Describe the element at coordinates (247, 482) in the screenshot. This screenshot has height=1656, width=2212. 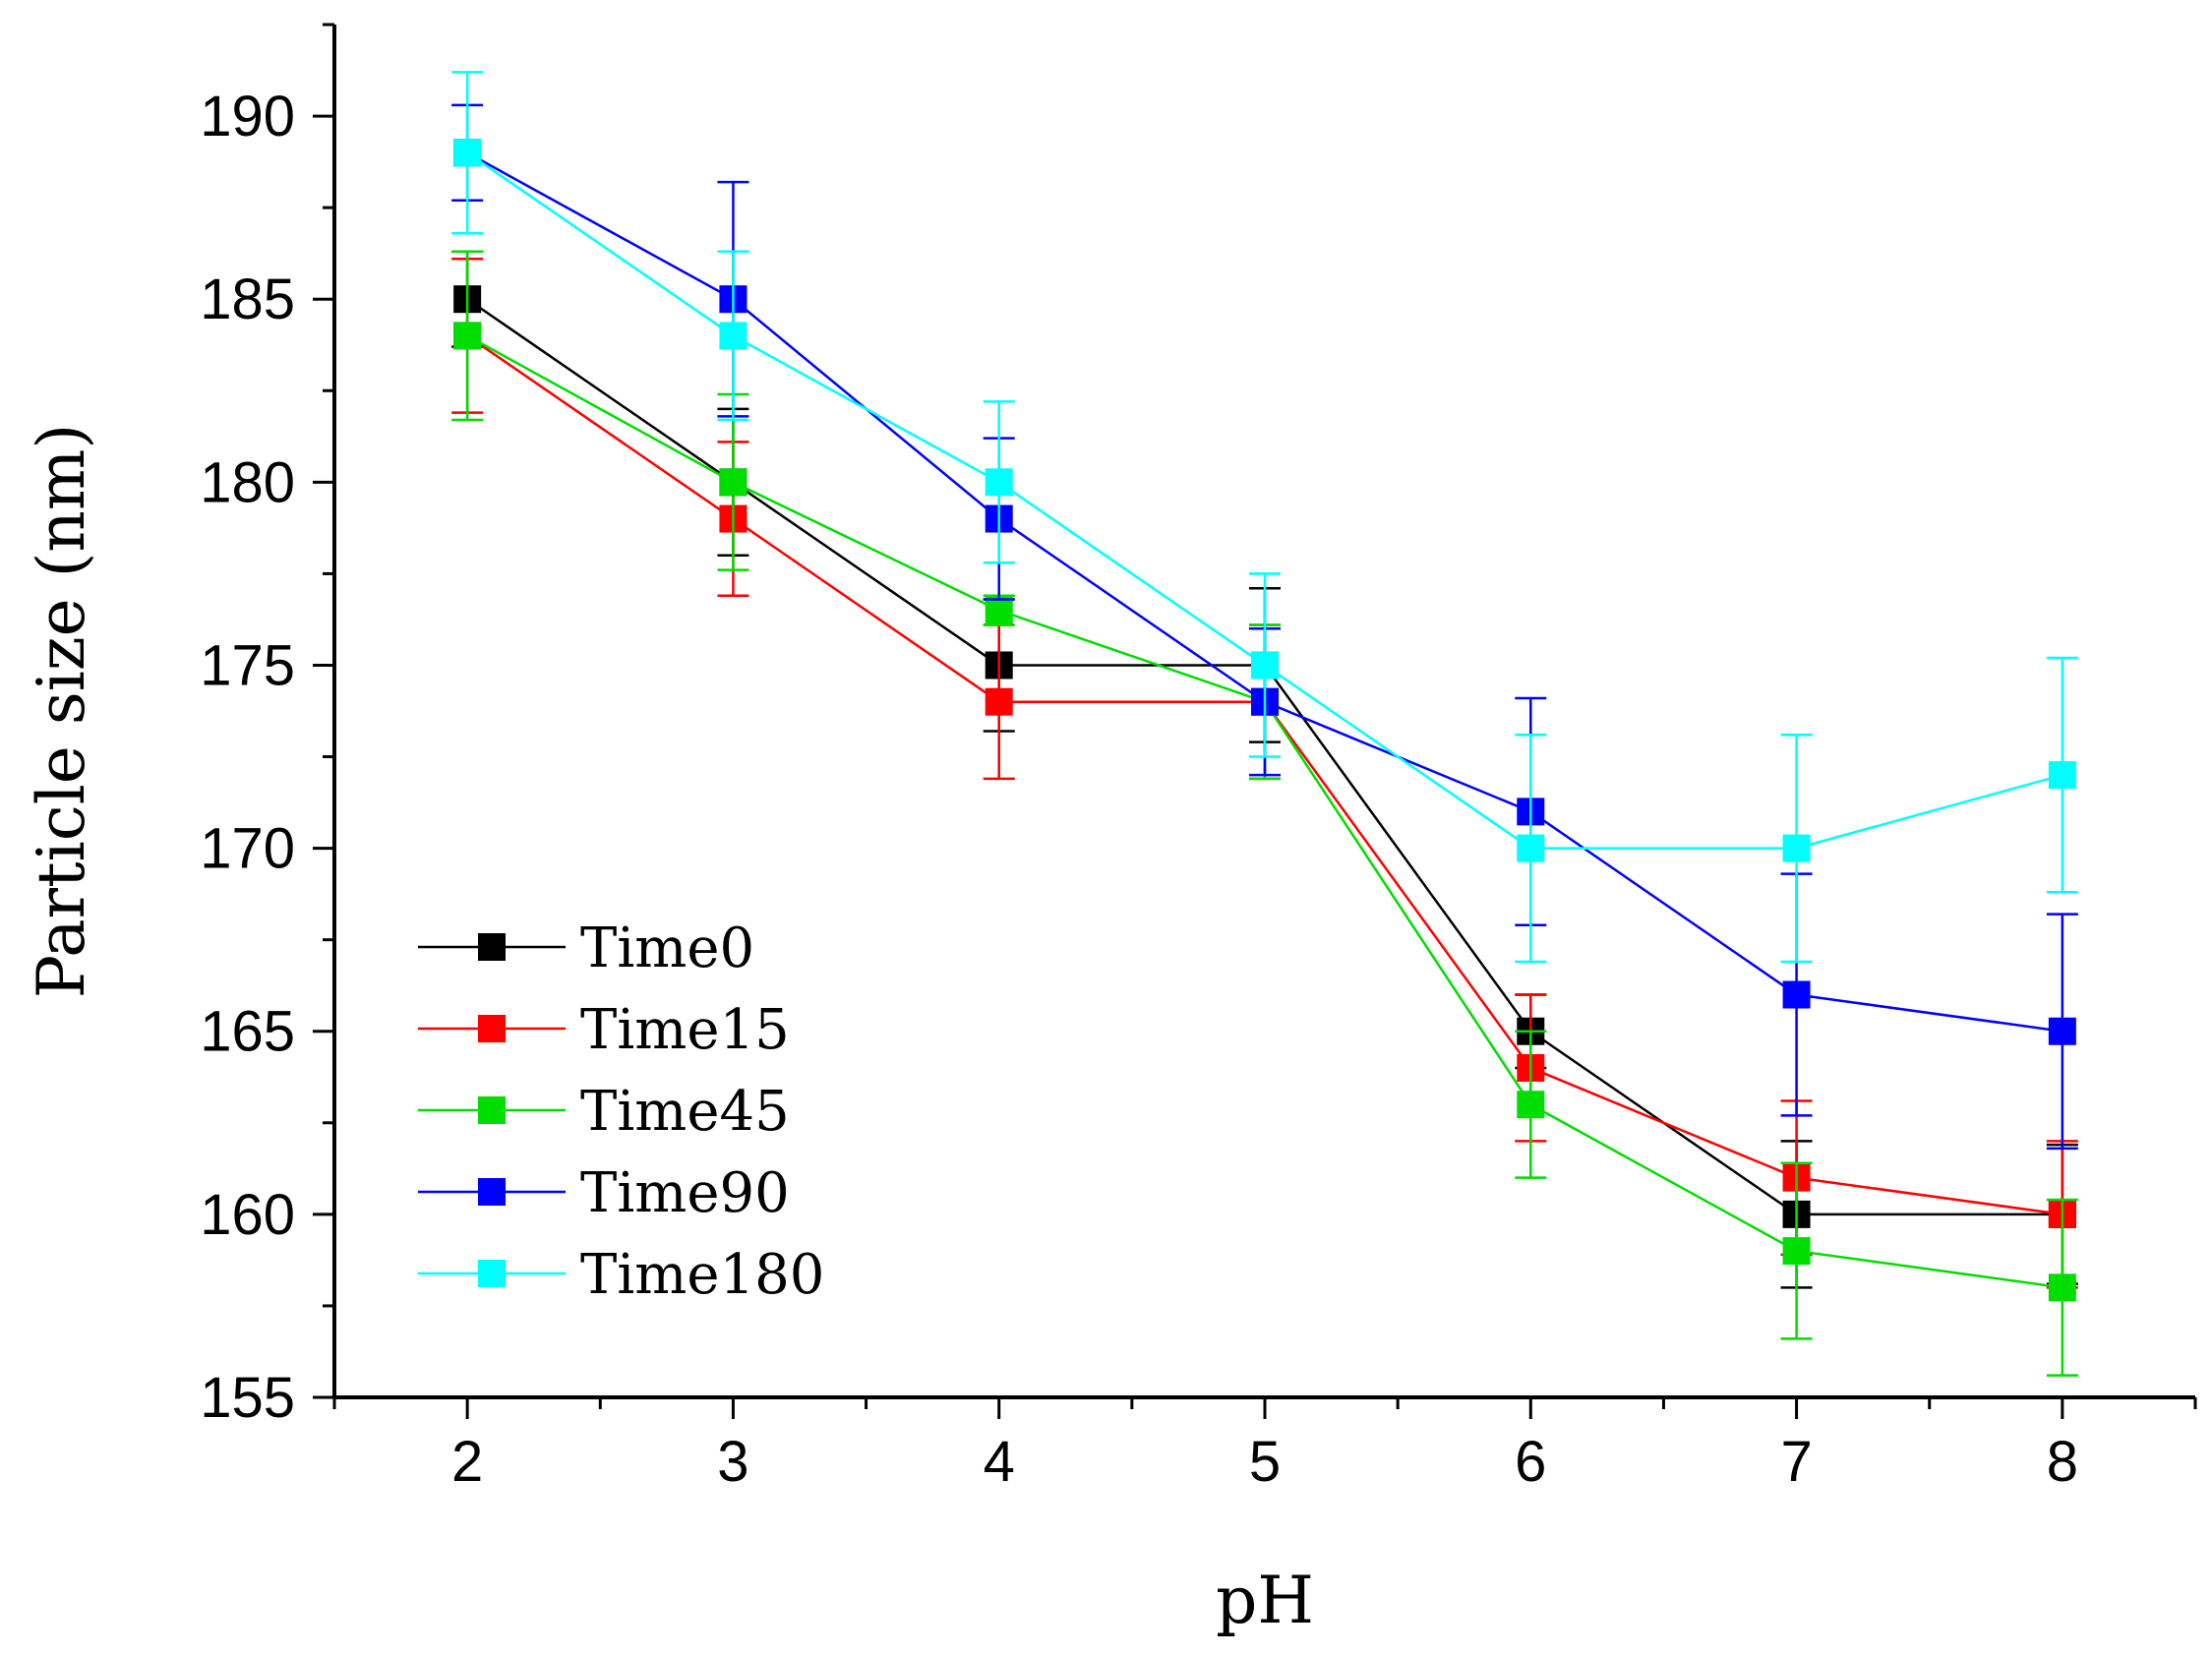
I see `y-tick-label: 180` at that location.